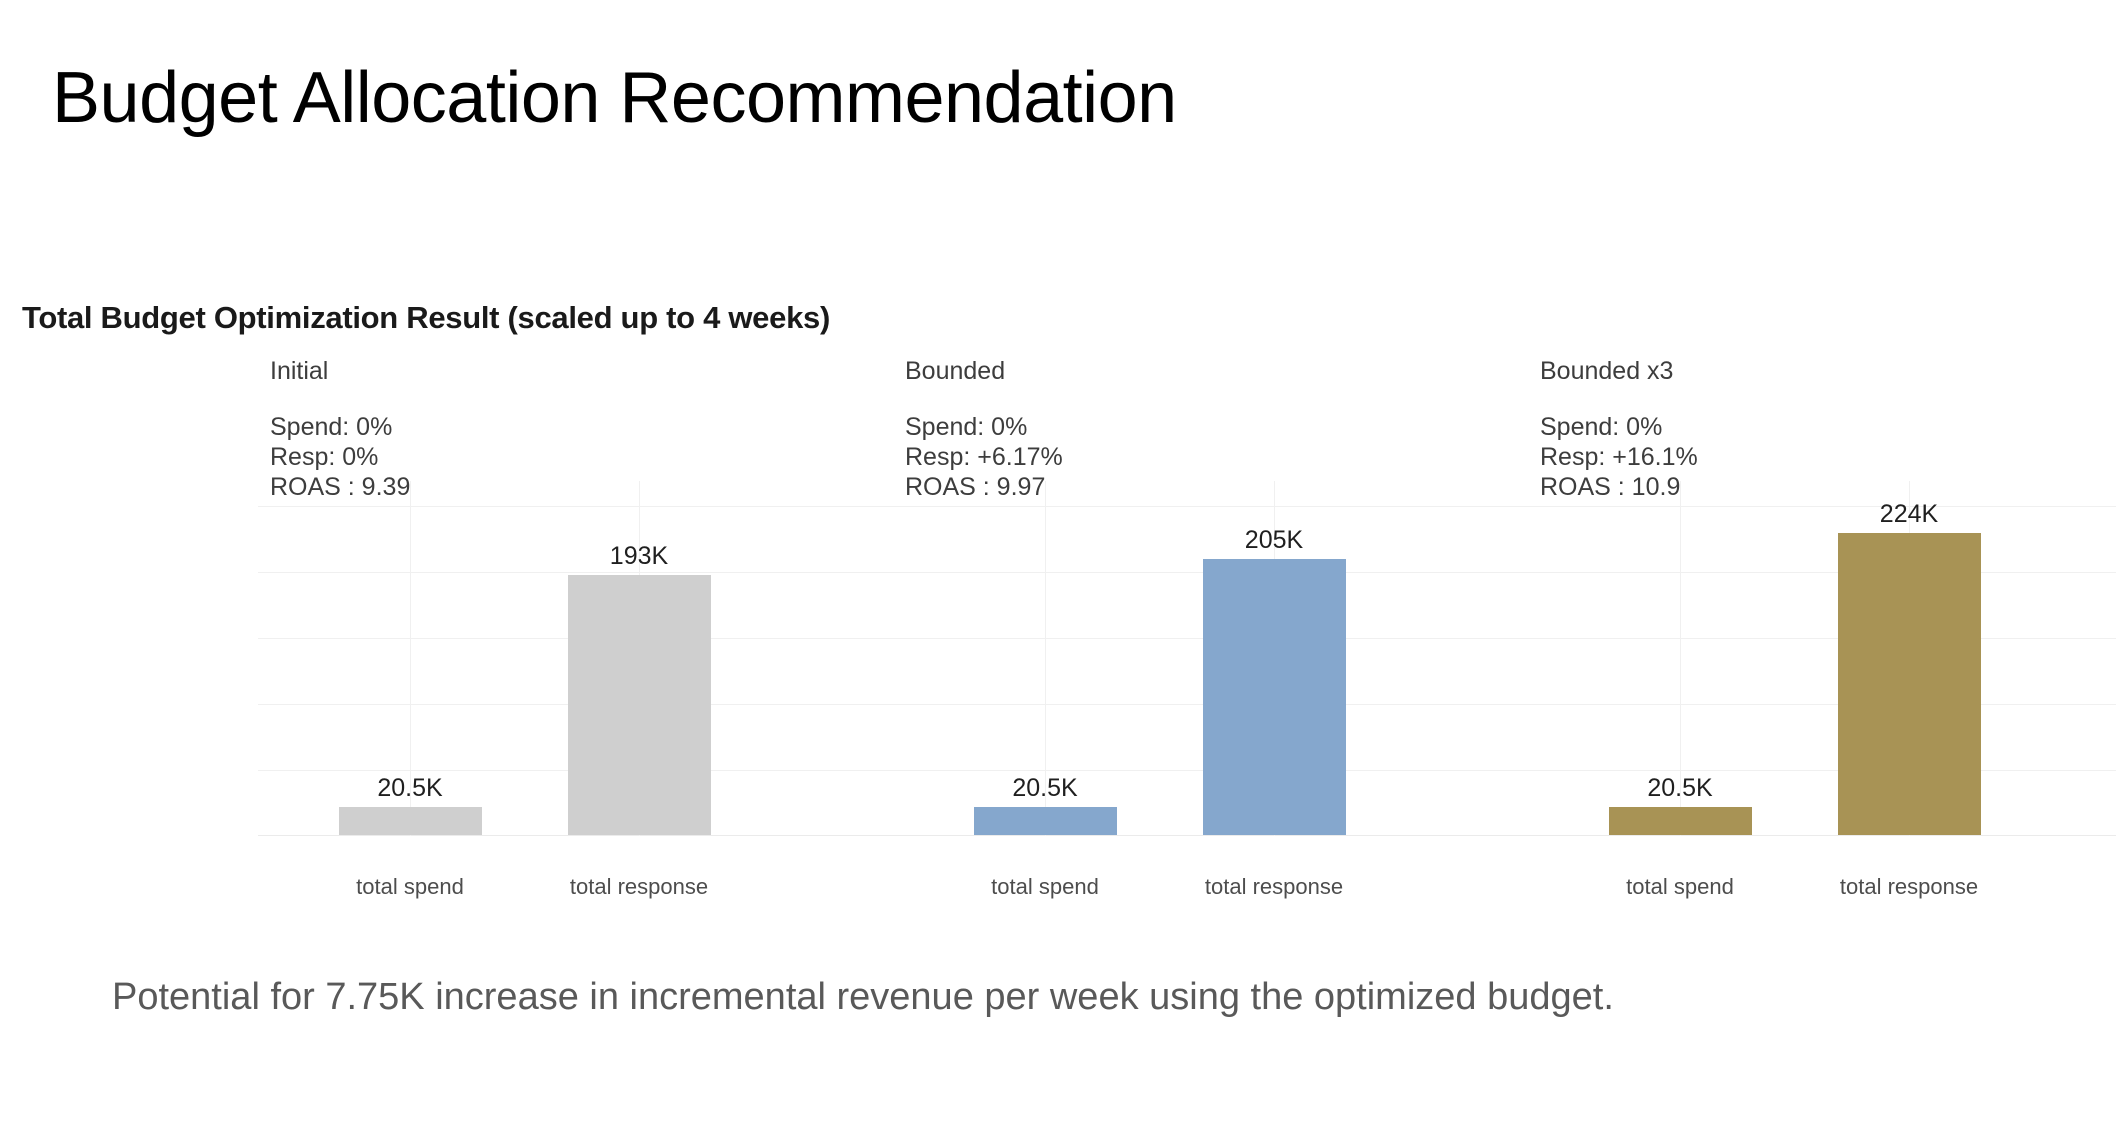 The width and height of the screenshot is (2116, 1122). I want to click on panel-header: Bounded Spend: 0% Resp: +6.17% ROAS : 9.97, so click(1105, 429).